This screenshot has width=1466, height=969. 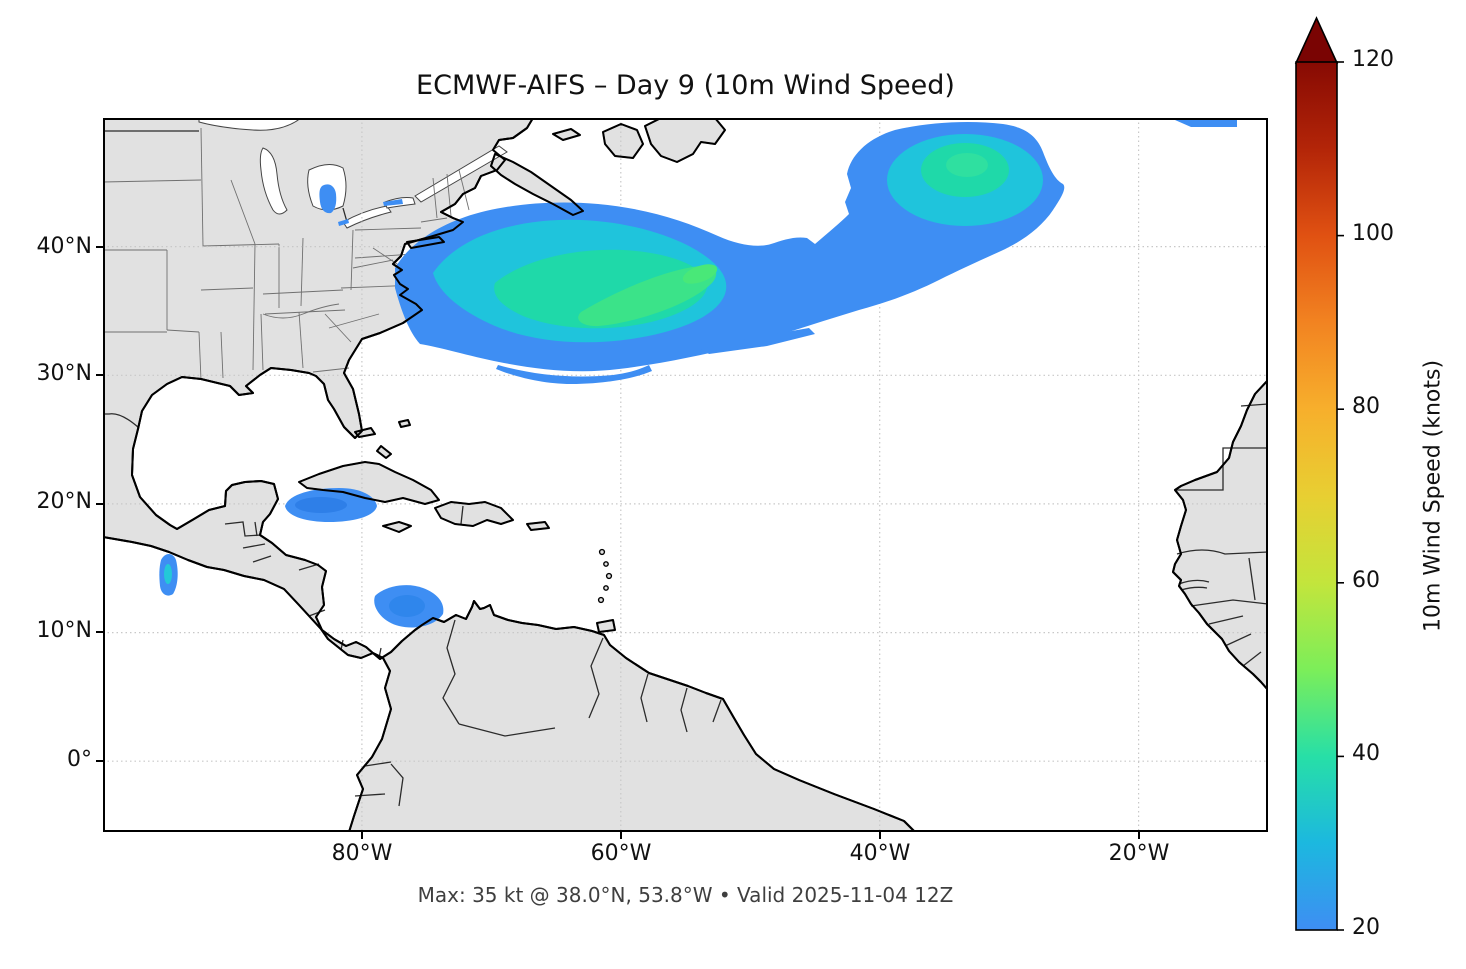 What do you see at coordinates (880, 853) in the screenshot?
I see `x-tick-40w: 40°W` at bounding box center [880, 853].